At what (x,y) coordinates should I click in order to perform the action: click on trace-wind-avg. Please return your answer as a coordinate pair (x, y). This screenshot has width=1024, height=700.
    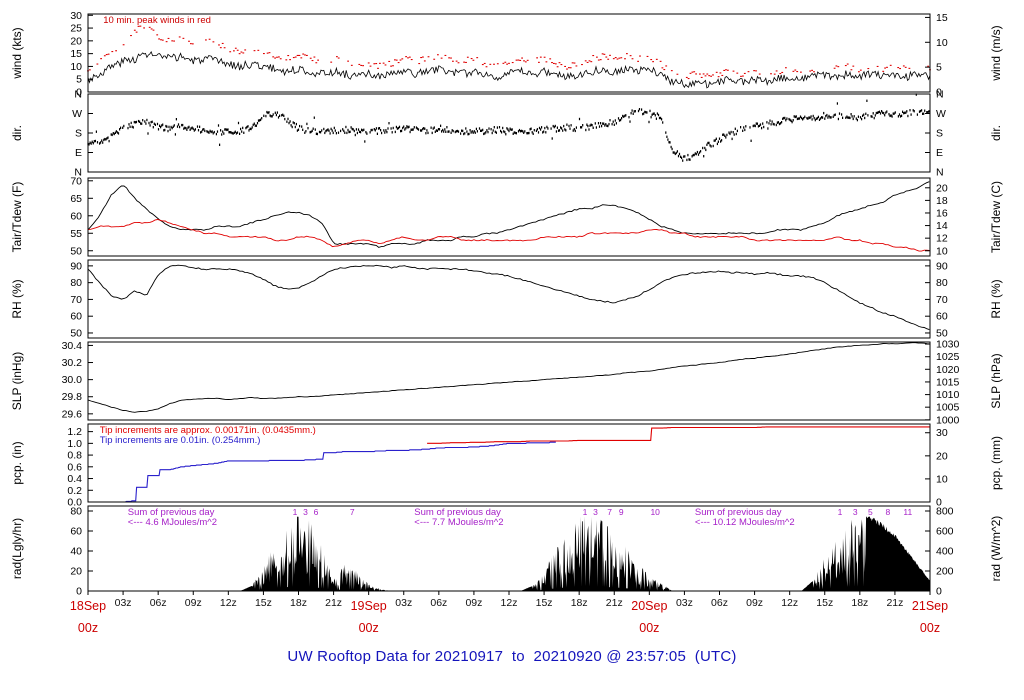
    Looking at the image, I should click on (509, 70).